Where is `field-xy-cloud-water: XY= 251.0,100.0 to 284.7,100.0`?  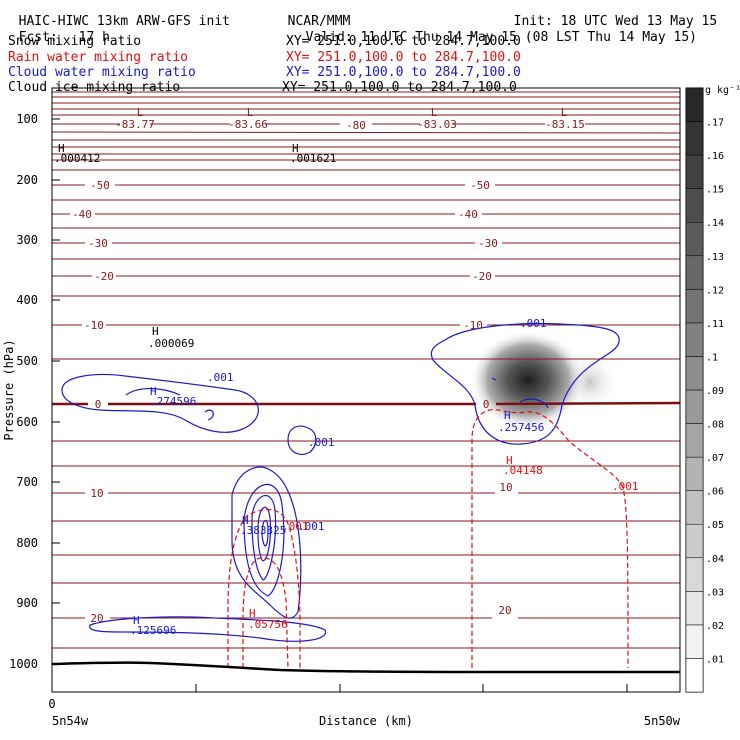
field-xy-cloud-water: XY= 251.0,100.0 to 284.7,100.0 is located at coordinates (403, 72).